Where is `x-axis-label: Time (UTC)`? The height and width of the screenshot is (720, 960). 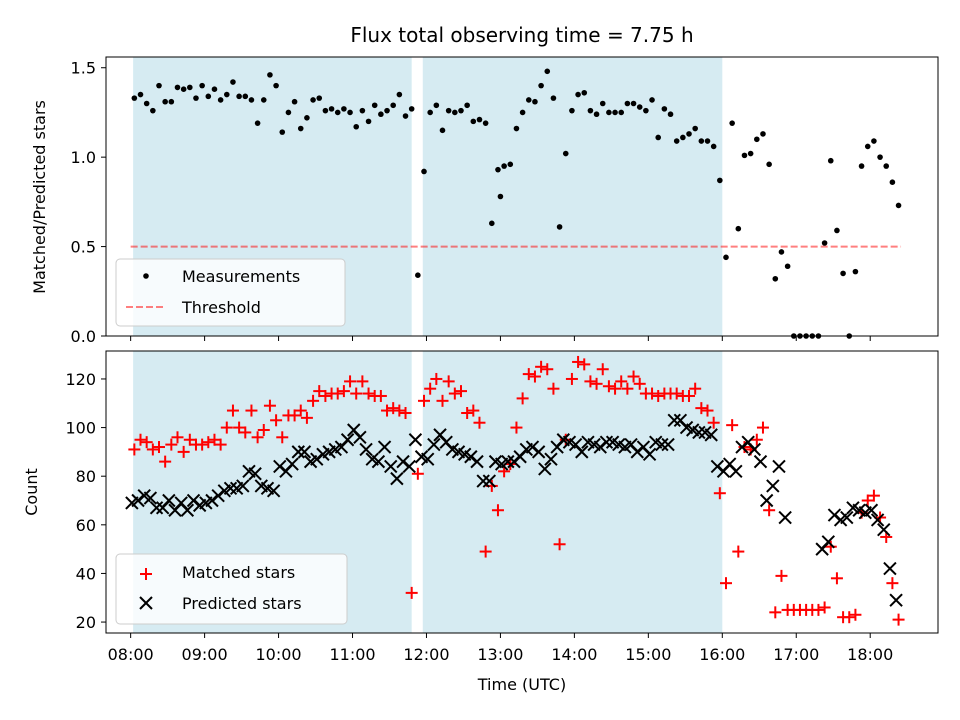
x-axis-label: Time (UTC) is located at coordinates (521, 684).